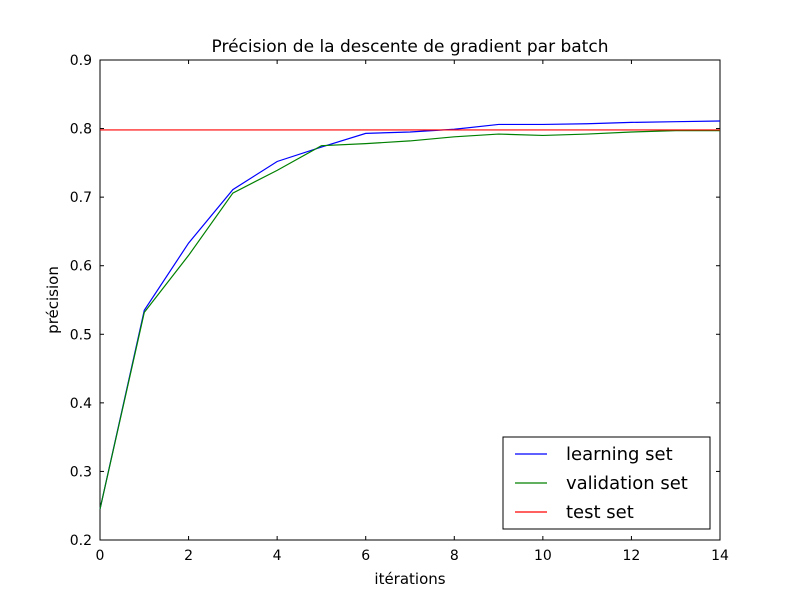 The width and height of the screenshot is (800, 600). What do you see at coordinates (81, 404) in the screenshot?
I see `y-tick-label: 0.4` at bounding box center [81, 404].